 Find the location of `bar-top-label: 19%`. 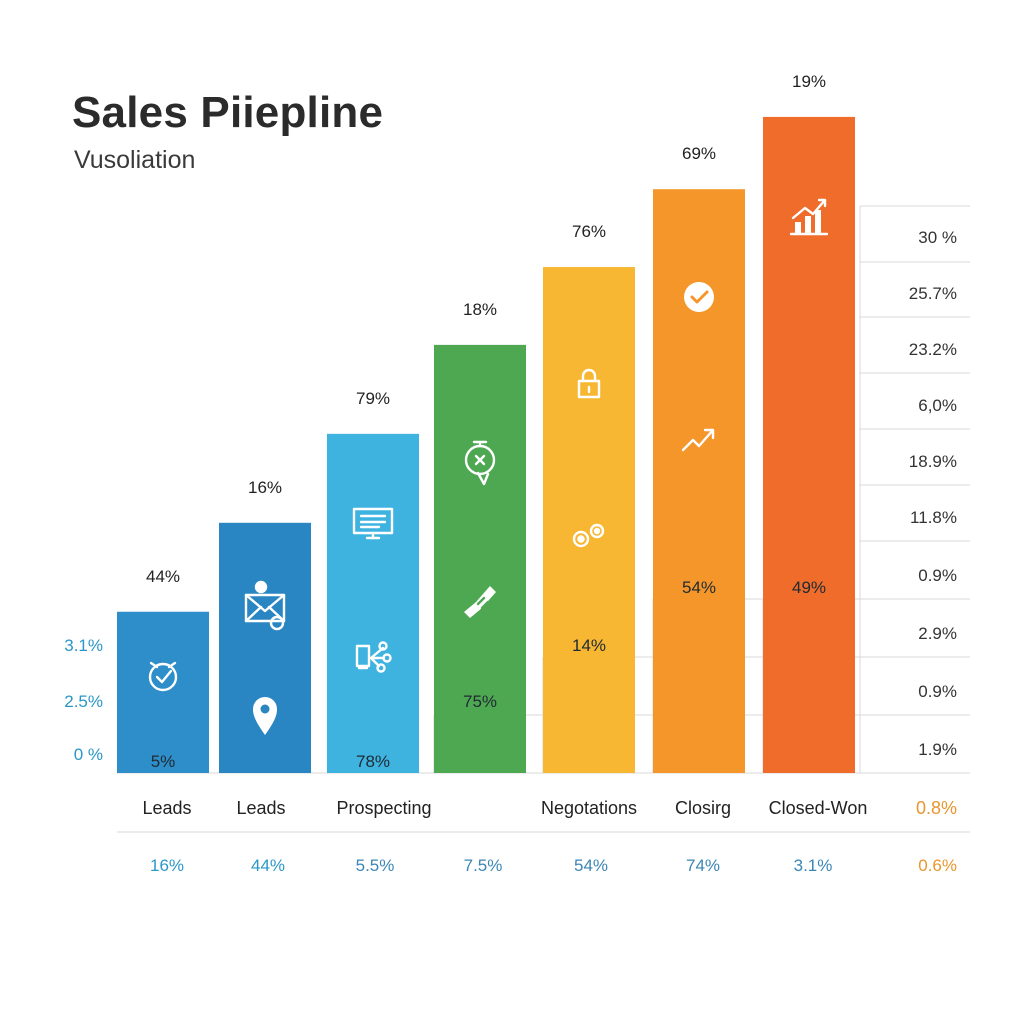

bar-top-label: 19% is located at coordinates (809, 81).